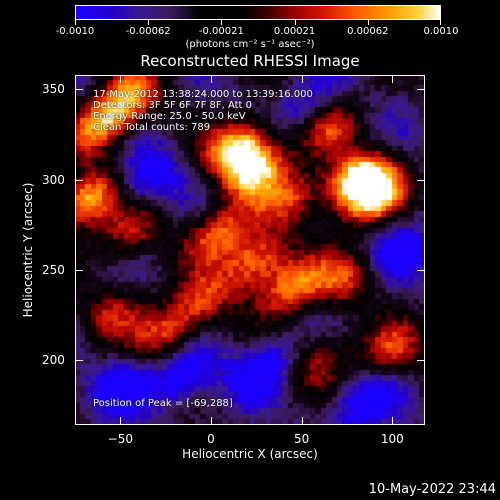  What do you see at coordinates (203, 94) in the screenshot?
I see `annotation-time-range: 17-May-2012 13:38:24.000 to 13:39:16.000` at bounding box center [203, 94].